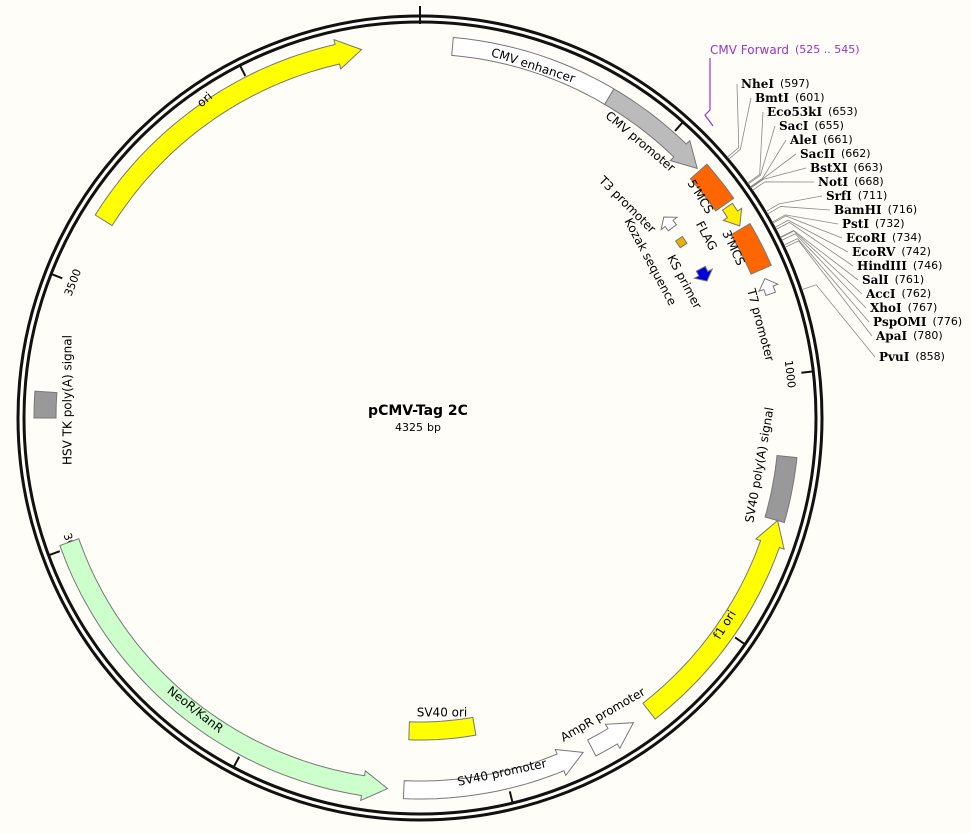  What do you see at coordinates (442, 713) in the screenshot?
I see `feature-label: SV40 ori` at bounding box center [442, 713].